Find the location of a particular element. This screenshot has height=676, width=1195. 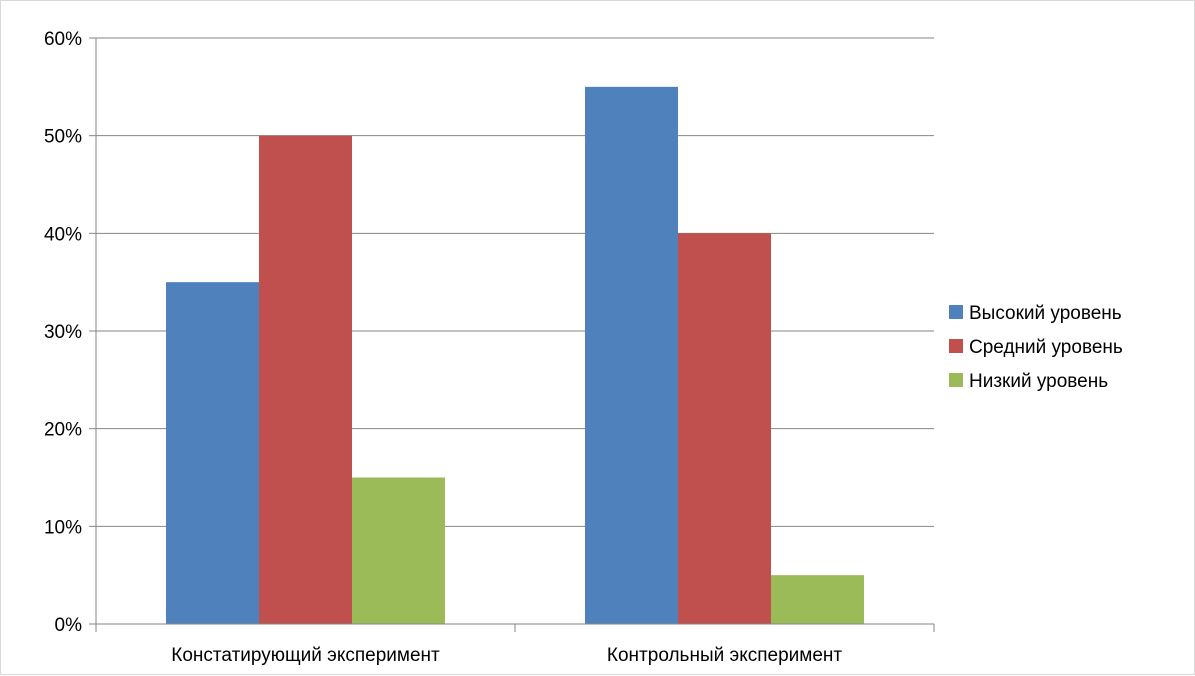

y-tick-labels: 0% 10% 20% 30% 40% 50% 60% is located at coordinates (63, 332).